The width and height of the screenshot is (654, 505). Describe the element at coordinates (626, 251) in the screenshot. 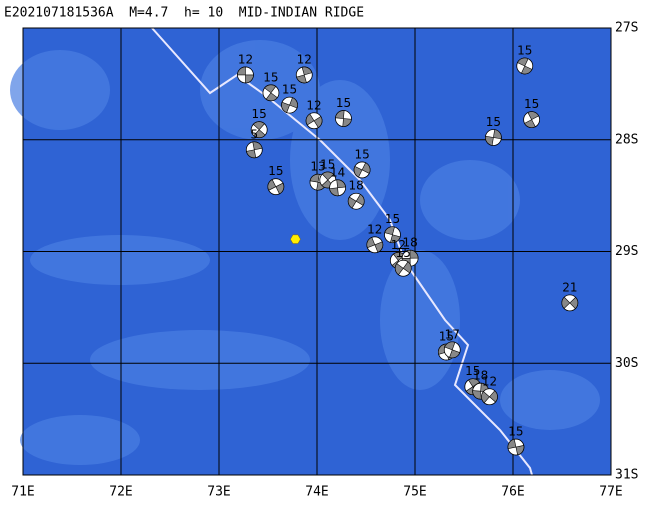

I see `y-tick-label: 29S` at that location.